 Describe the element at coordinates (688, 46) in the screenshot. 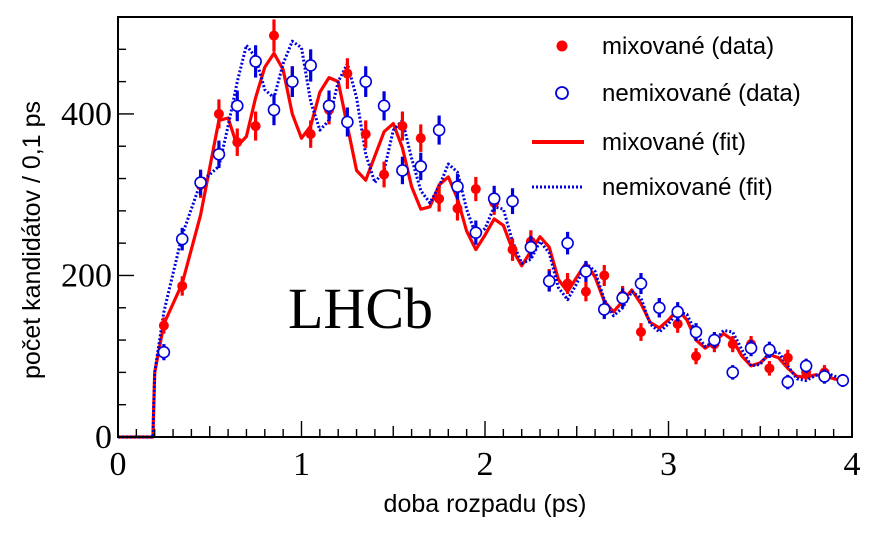

I see `legend-mixed-data-label: mixované (data)` at that location.